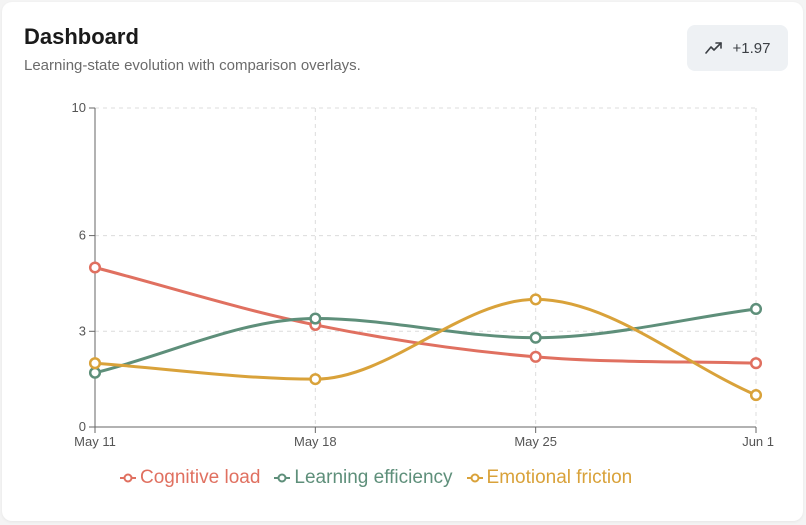  What do you see at coordinates (713, 48) in the screenshot?
I see `trending-up-icon` at bounding box center [713, 48].